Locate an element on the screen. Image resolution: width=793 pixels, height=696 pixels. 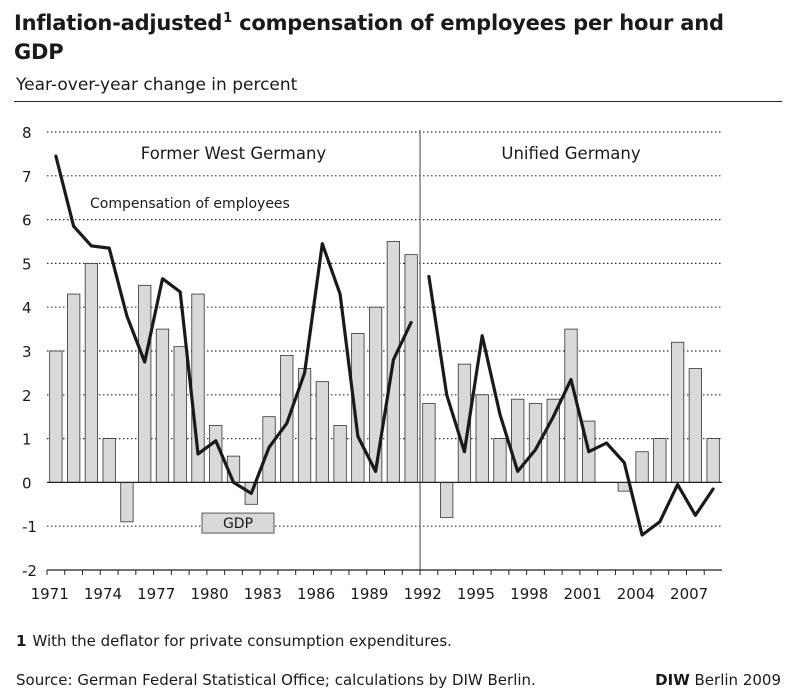
x-tick-label: 1998 is located at coordinates (529, 594).